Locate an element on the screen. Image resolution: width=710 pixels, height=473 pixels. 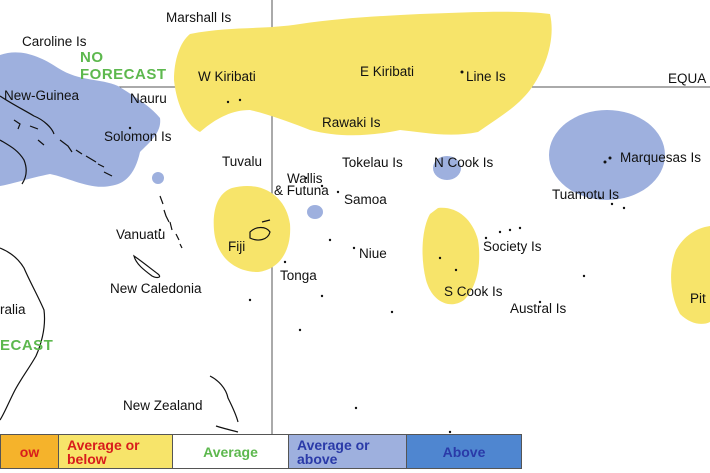
label-new-zealand: New Zealand is located at coordinates (163, 405).